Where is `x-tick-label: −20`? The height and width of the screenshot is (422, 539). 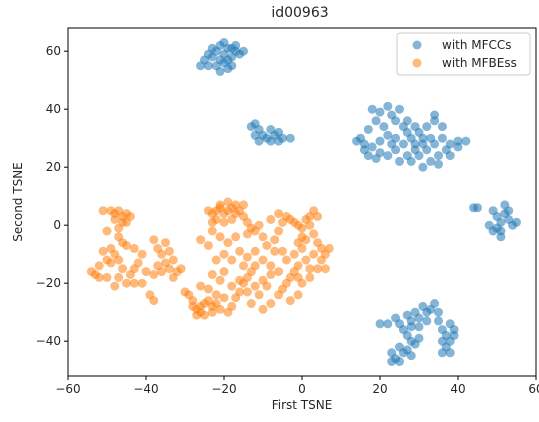
x-tick-label: −20 is located at coordinates (223, 389).